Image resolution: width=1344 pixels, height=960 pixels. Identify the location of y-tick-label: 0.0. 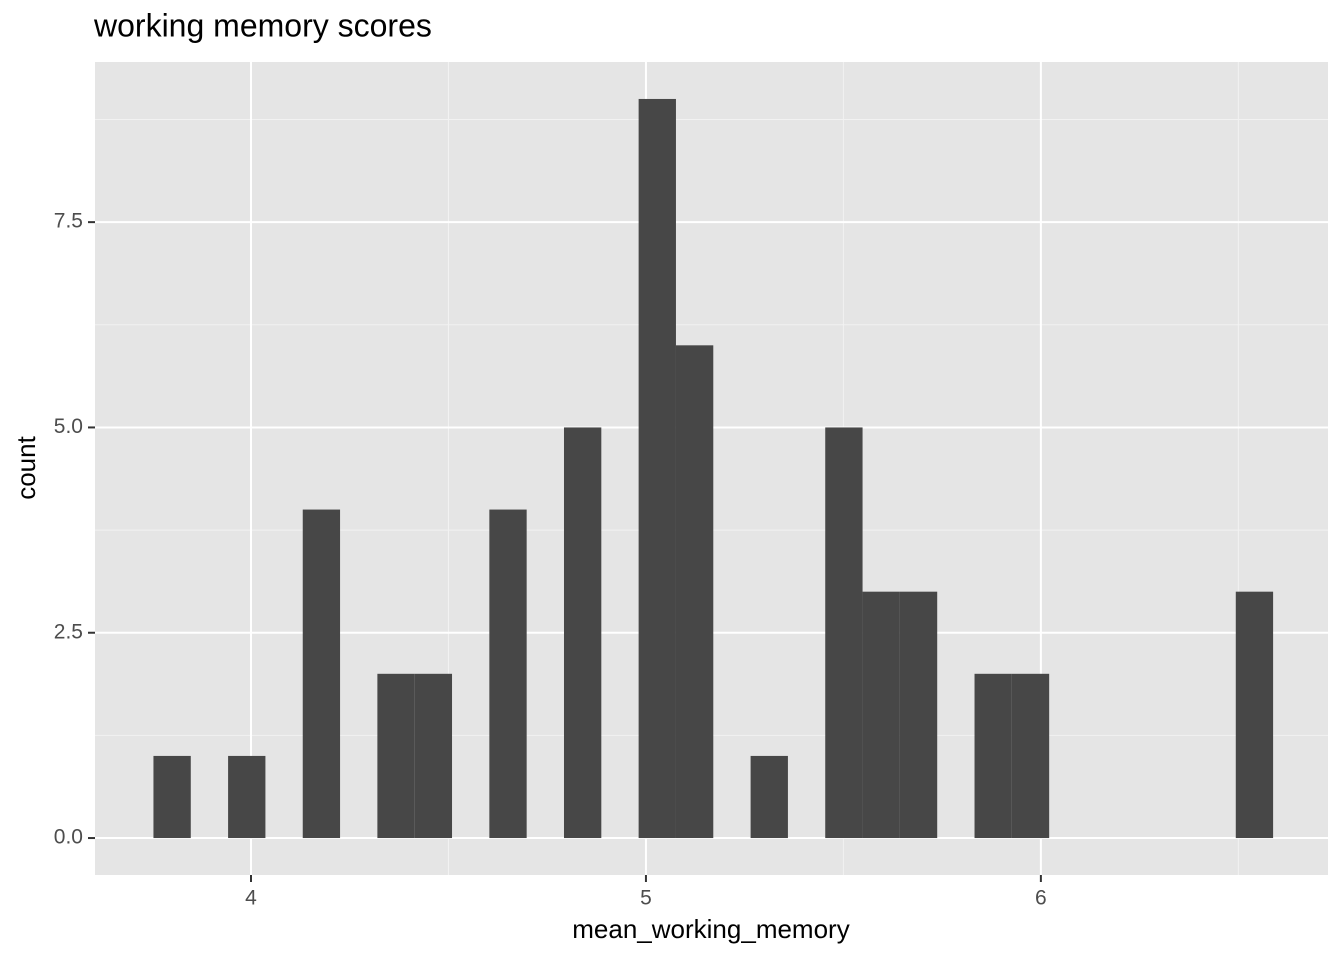
(68, 837).